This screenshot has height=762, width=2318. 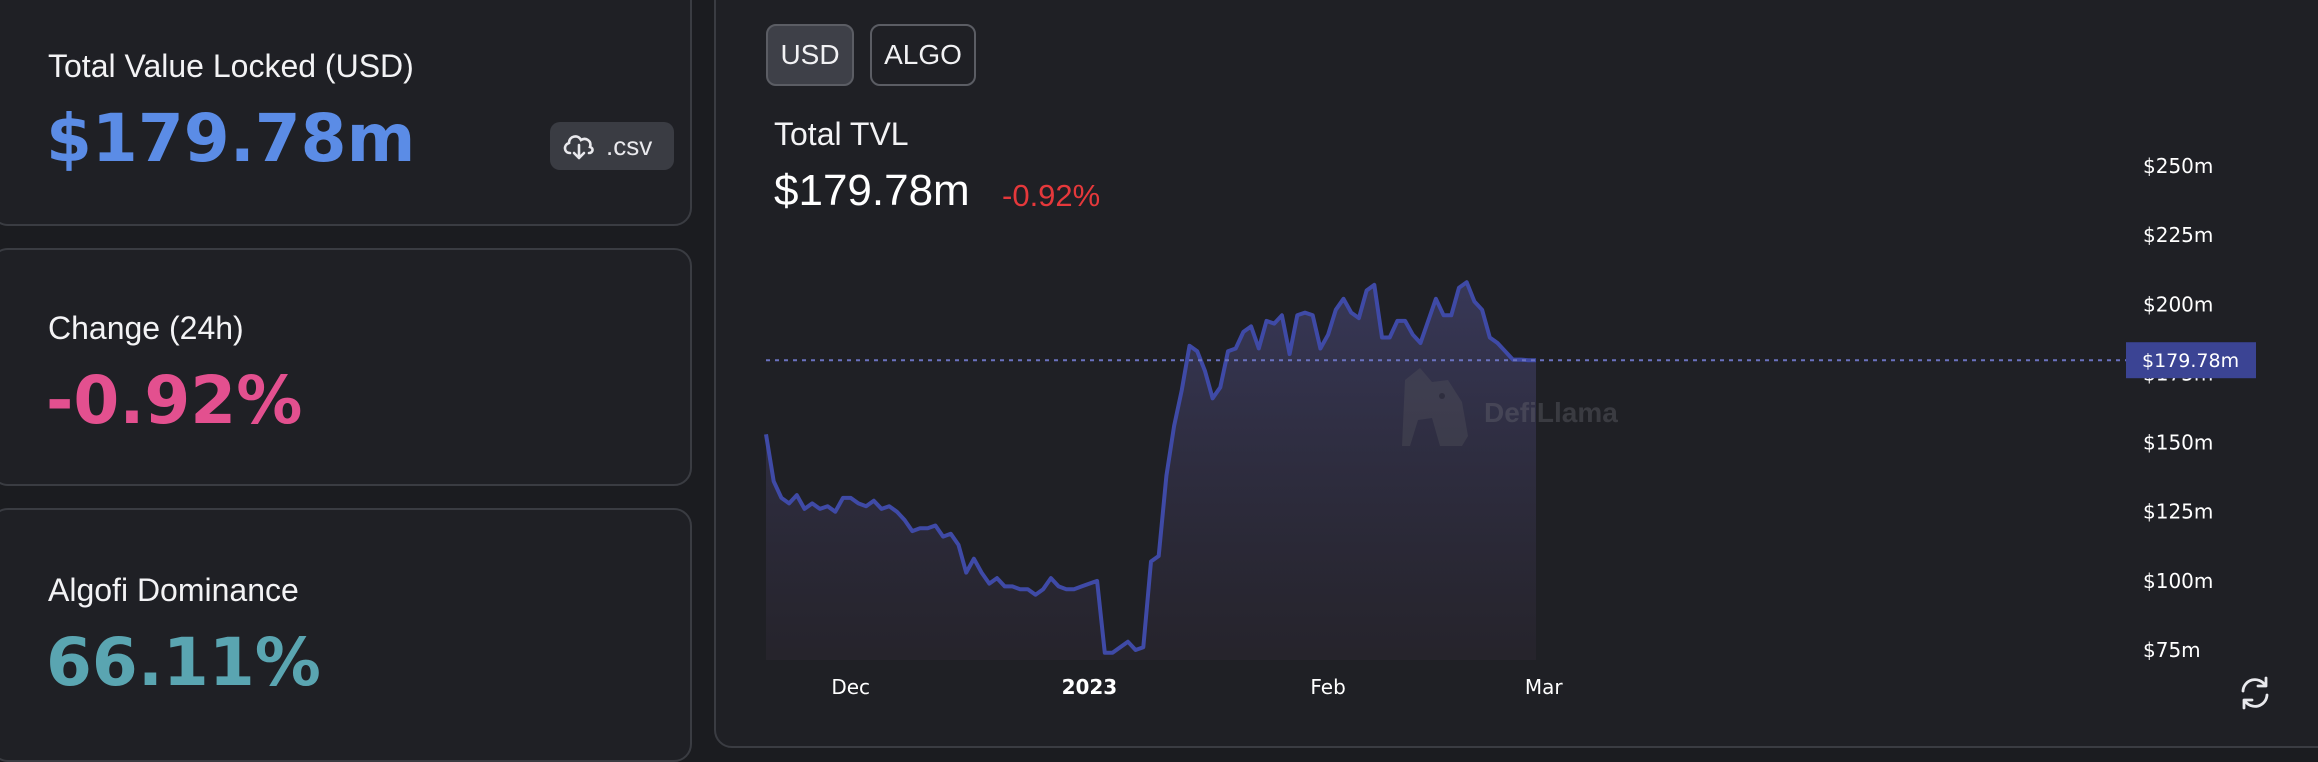 I want to click on csv-label: .csv, so click(x=629, y=145).